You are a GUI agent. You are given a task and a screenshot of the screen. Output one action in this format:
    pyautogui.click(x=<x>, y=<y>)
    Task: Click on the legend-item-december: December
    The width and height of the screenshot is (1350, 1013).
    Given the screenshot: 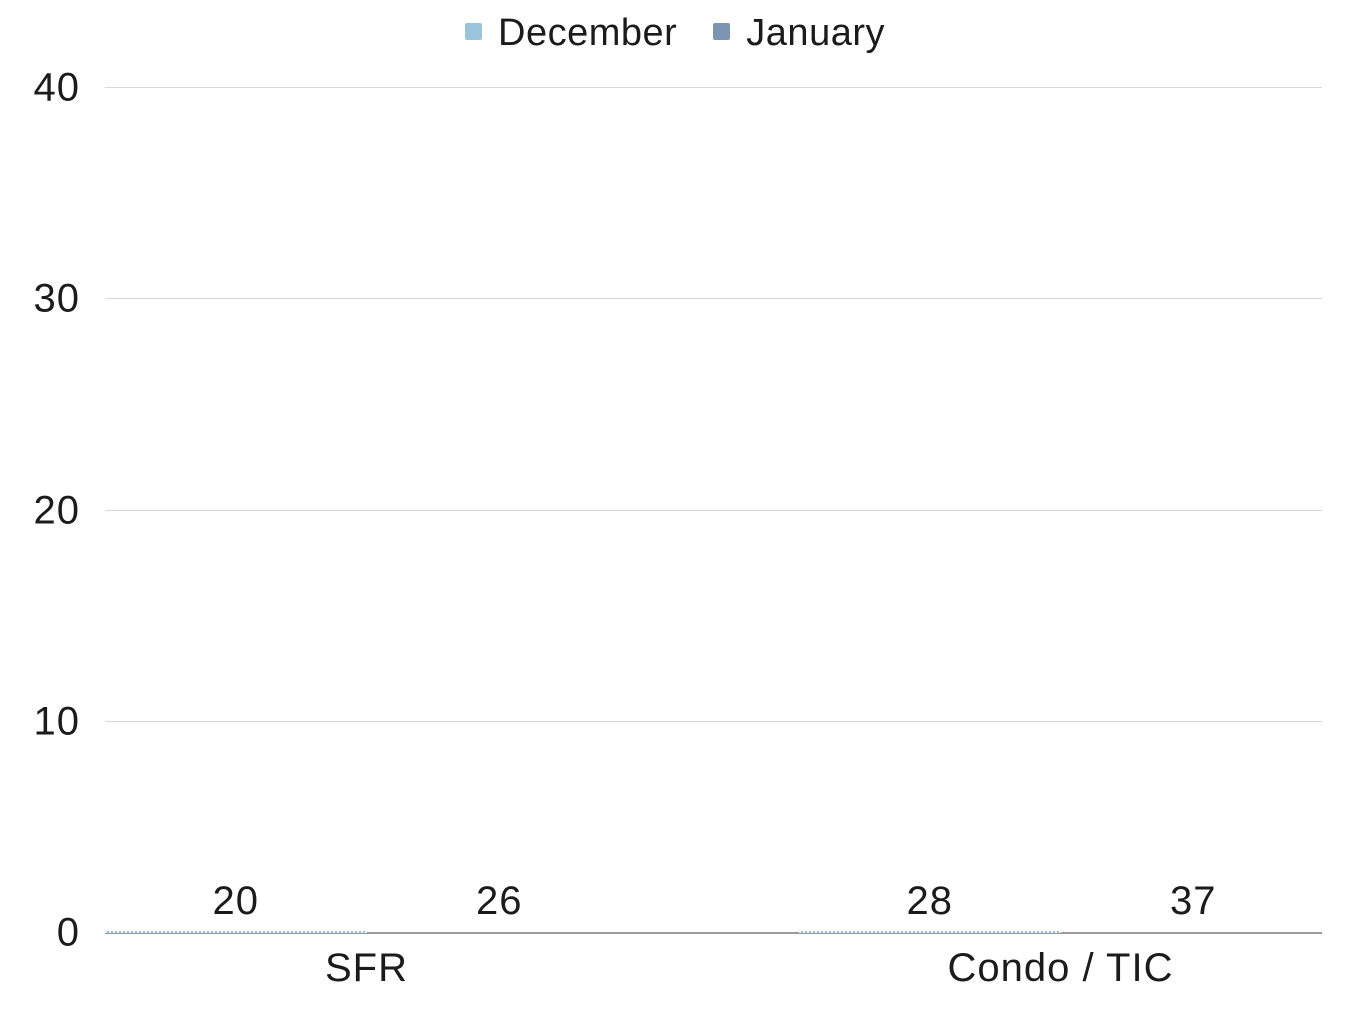 What is the action you would take?
    pyautogui.click(x=571, y=33)
    